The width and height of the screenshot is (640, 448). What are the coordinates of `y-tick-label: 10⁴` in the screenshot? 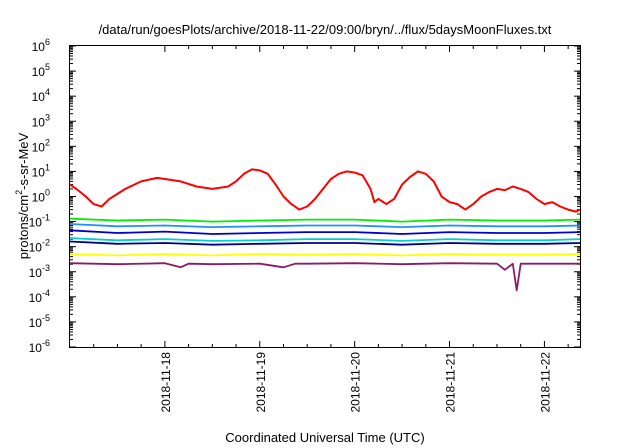 It's located at (41, 95).